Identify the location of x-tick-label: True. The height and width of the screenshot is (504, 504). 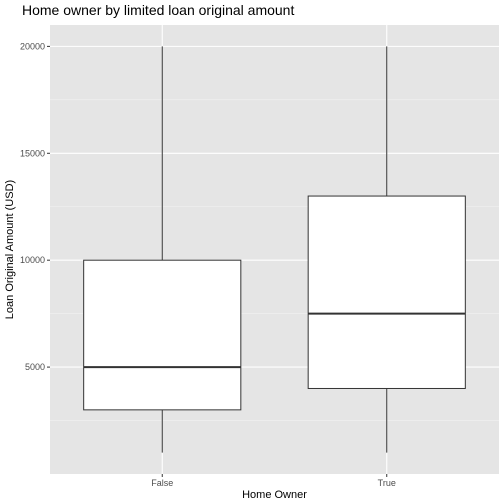
(387, 483).